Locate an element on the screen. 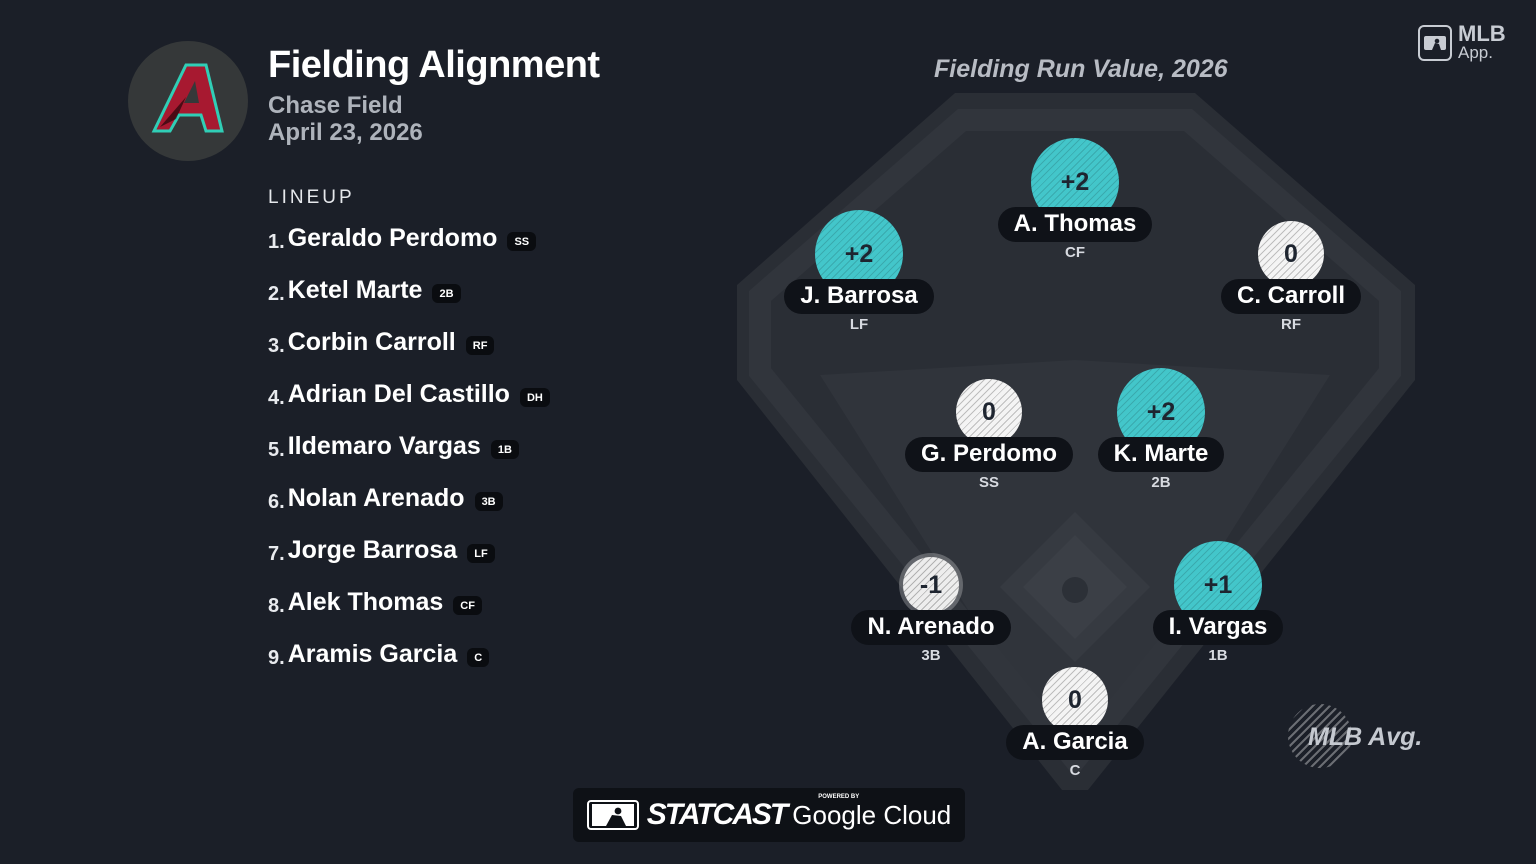 The image size is (1536, 864). venue-label: Chase Field is located at coordinates (335, 105).